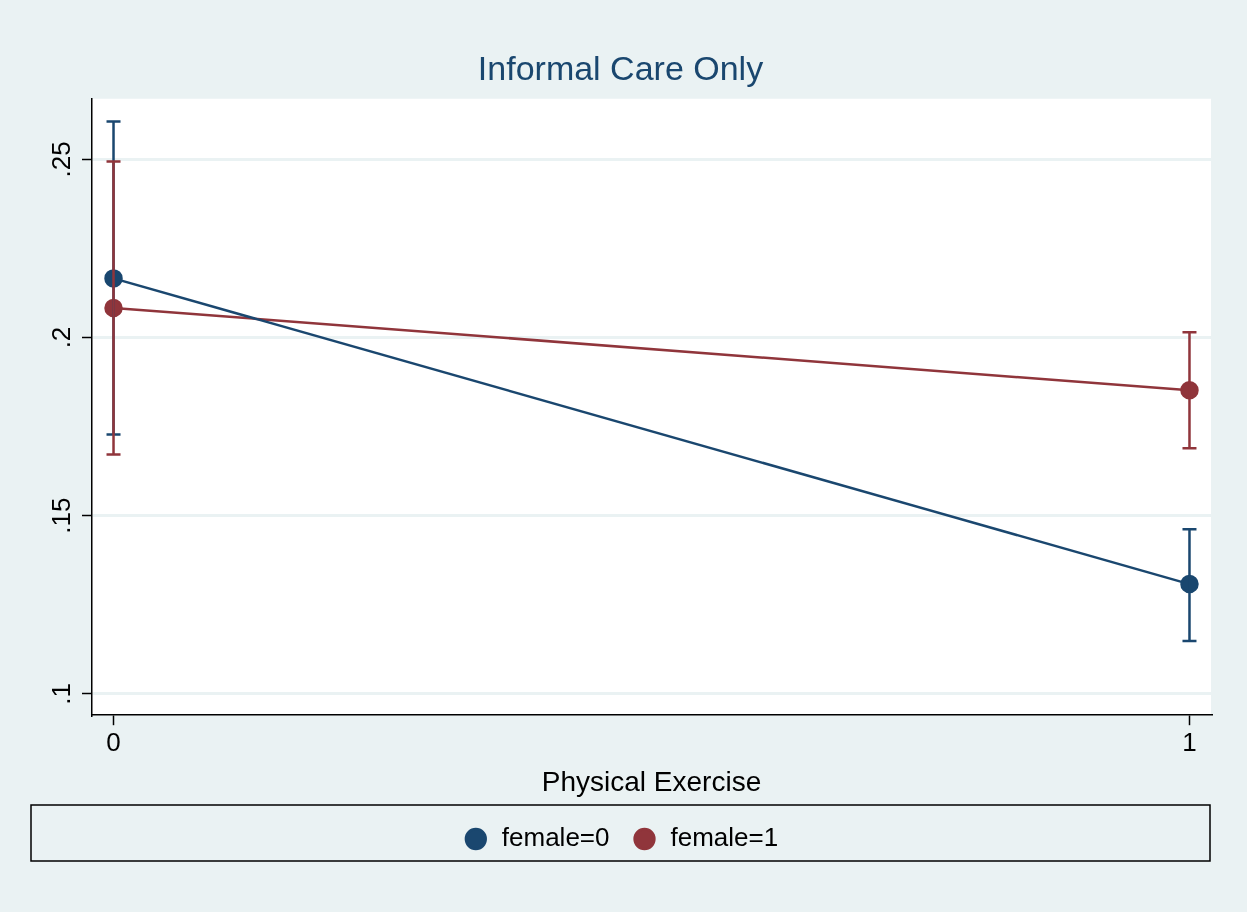 The width and height of the screenshot is (1247, 912). Describe the element at coordinates (555, 837) in the screenshot. I see `legend-label: female=0` at that location.